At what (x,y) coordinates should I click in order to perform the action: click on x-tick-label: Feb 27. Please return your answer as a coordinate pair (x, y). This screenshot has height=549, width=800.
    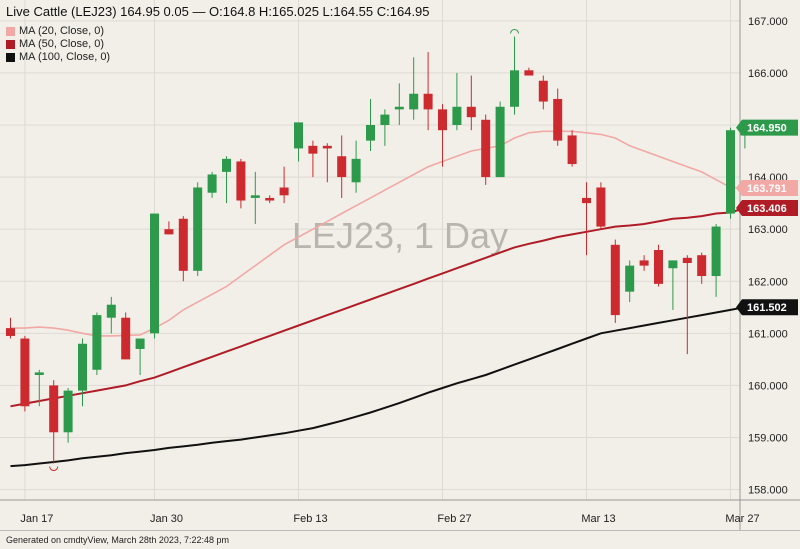
    Looking at the image, I should click on (454, 519).